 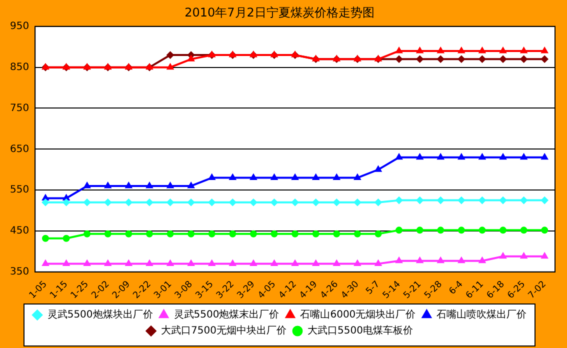 I want to click on y-tick-label: 450, so click(x=20, y=231).